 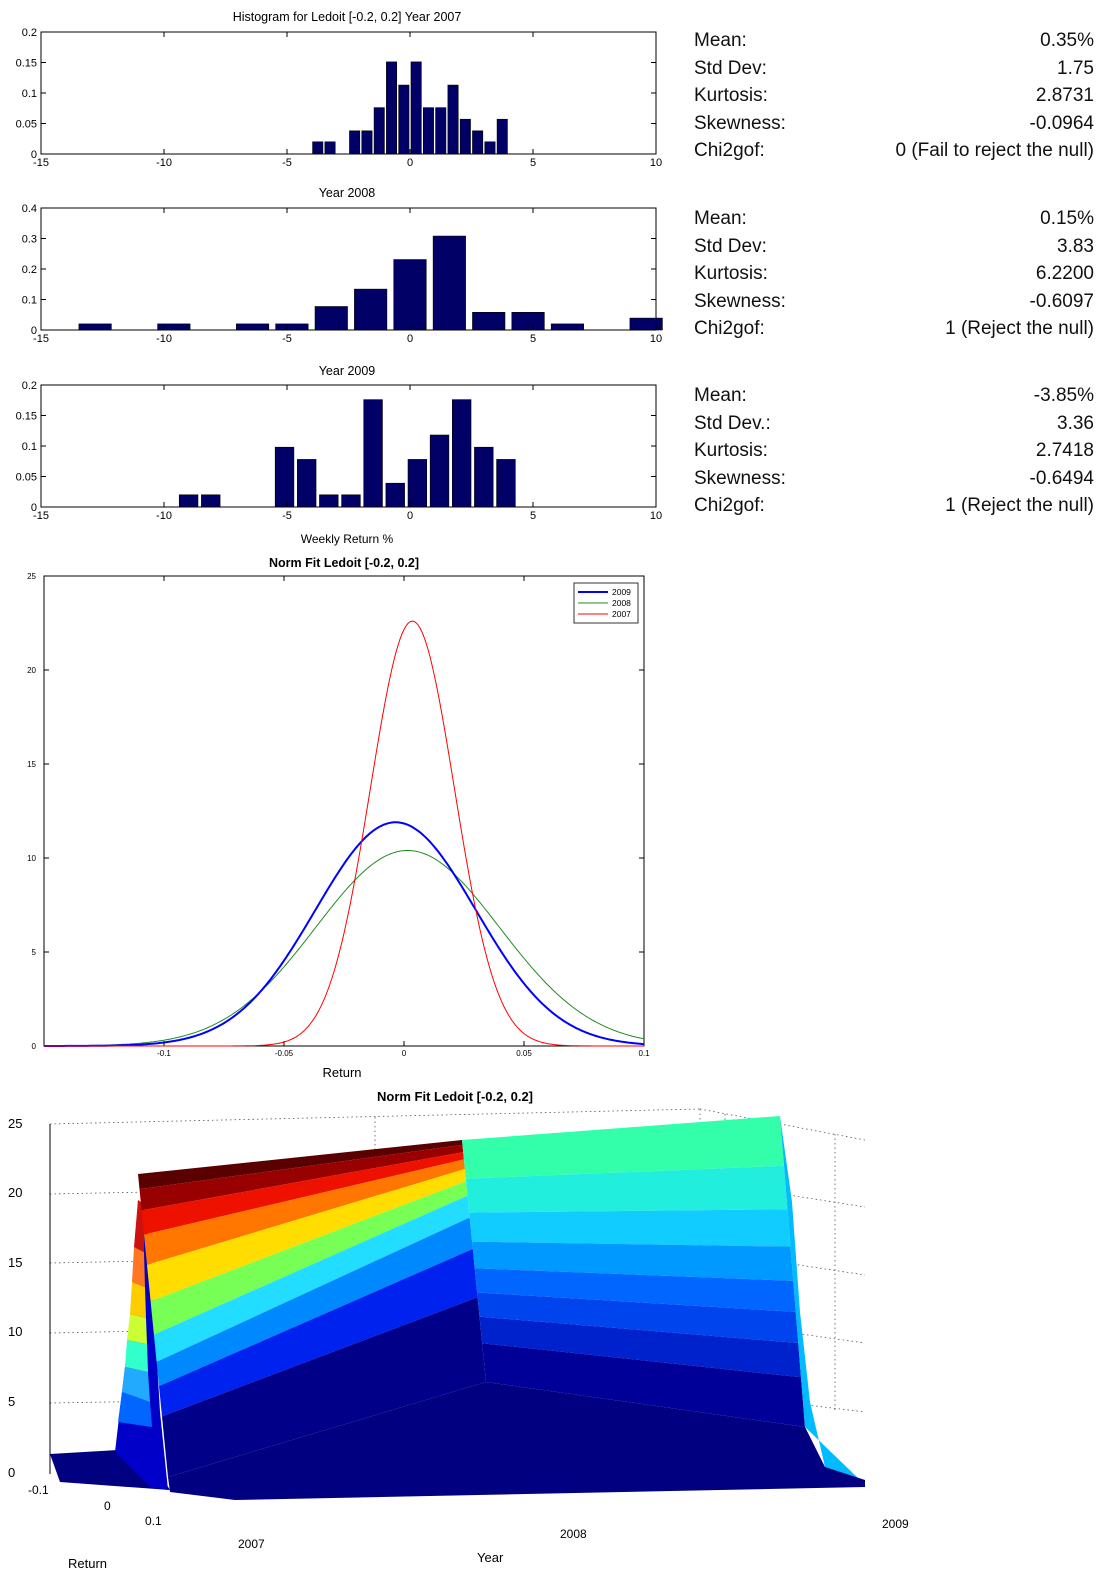 I want to click on chart-title: Year 2009, so click(x=347, y=371).